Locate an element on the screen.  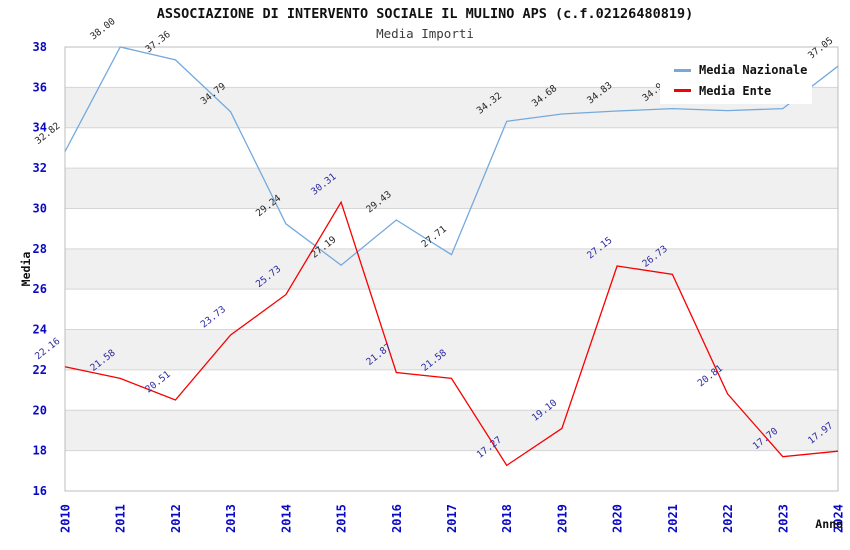
y-tick-label: 30 is located at coordinates (40, 208).